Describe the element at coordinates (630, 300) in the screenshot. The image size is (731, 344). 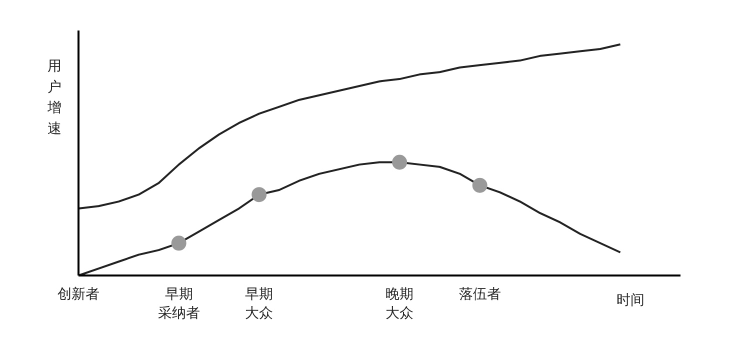
I see `x-axis-title: 时间` at that location.